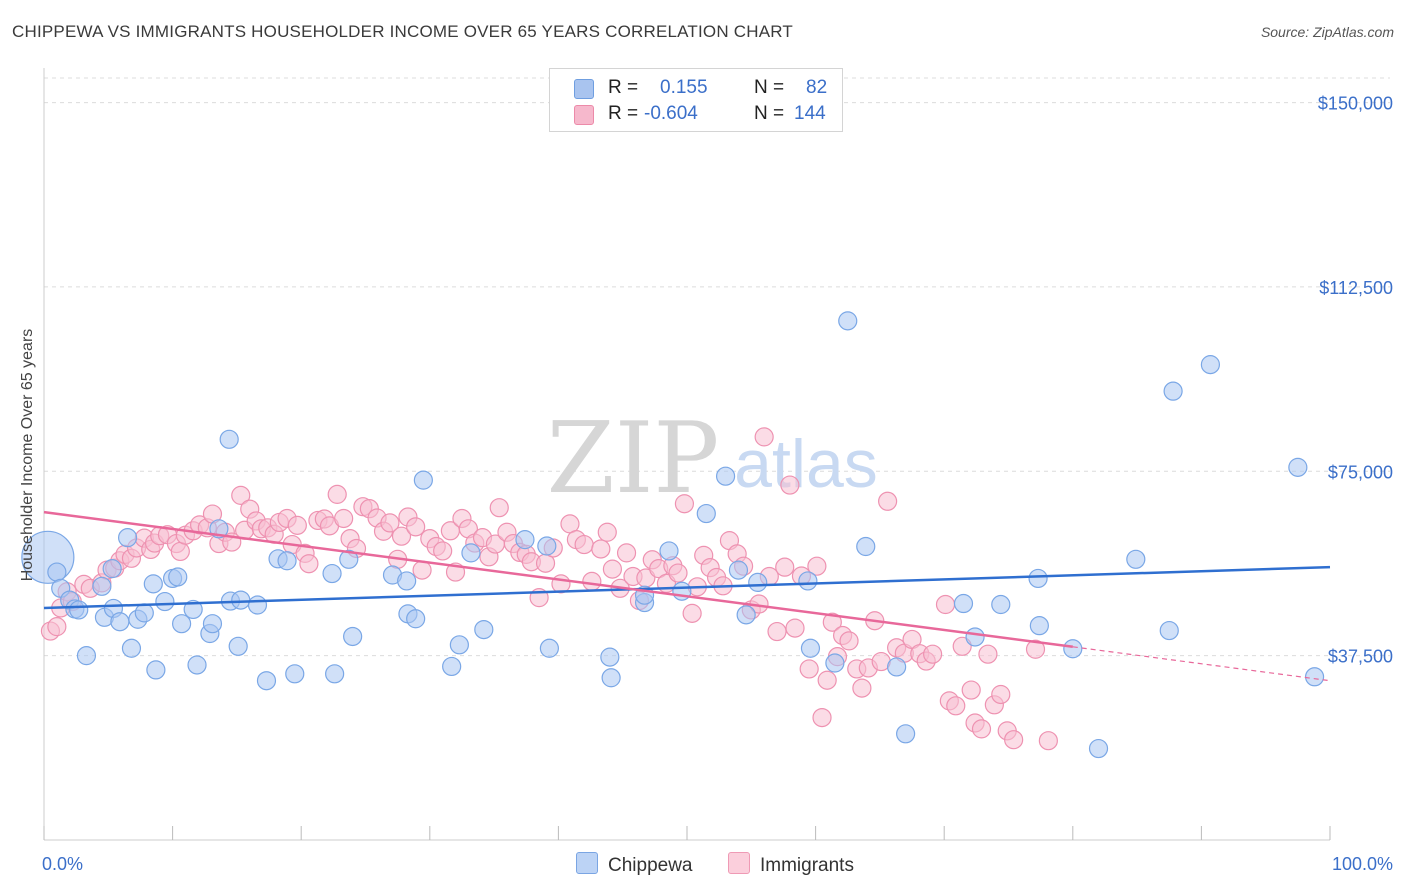  Describe the element at coordinates (1362, 864) in the screenshot. I see `x-tick-label: 100.0%` at that location.